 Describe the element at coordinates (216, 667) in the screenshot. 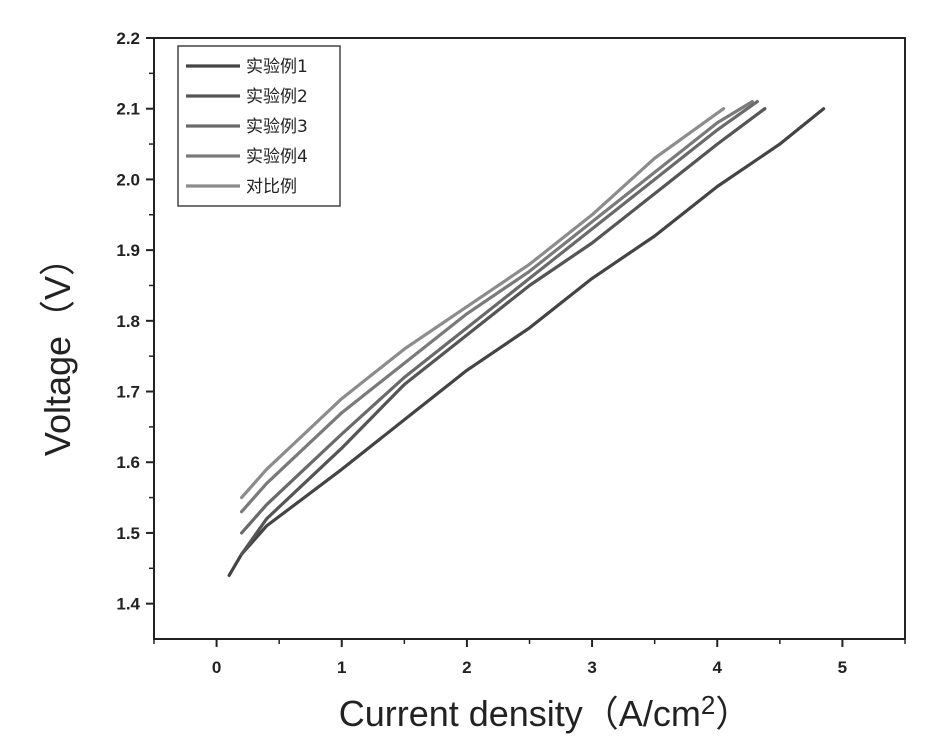

I see `x-tick-label: 0` at that location.